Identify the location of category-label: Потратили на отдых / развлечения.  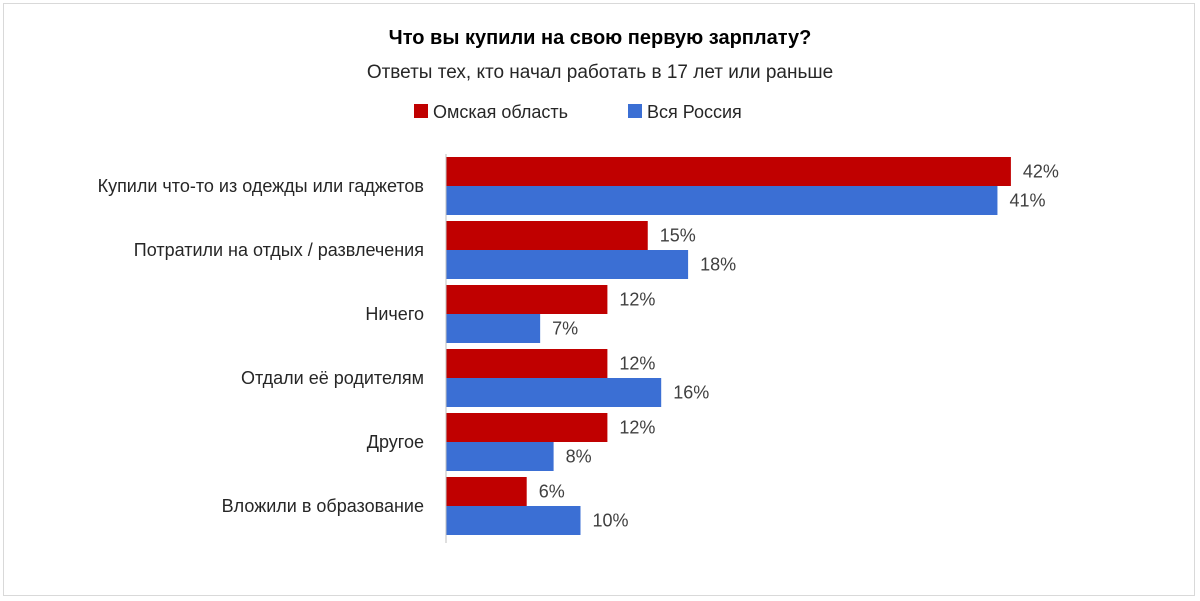
(279, 250).